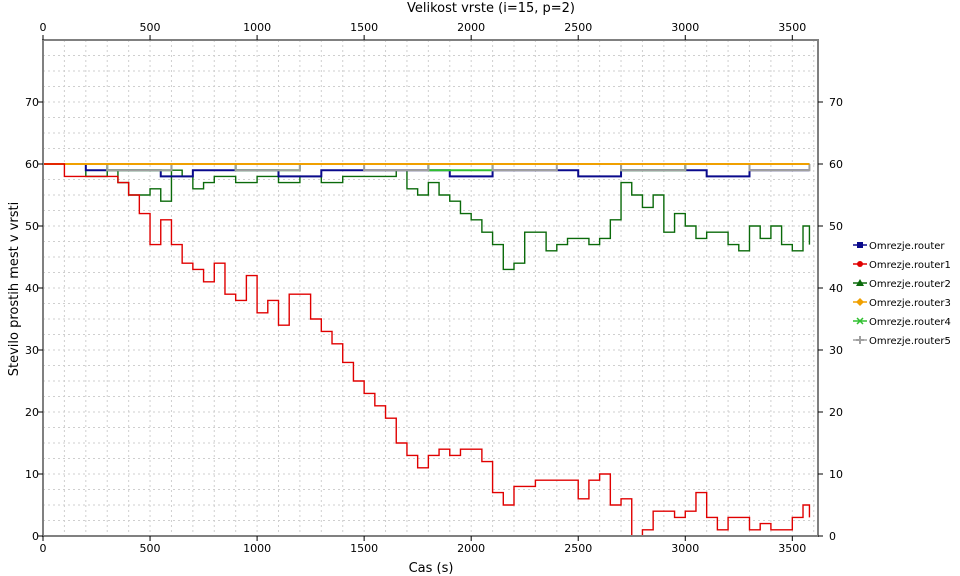 The height and width of the screenshot is (576, 960). I want to click on x-tick-label: 1000, so click(257, 548).